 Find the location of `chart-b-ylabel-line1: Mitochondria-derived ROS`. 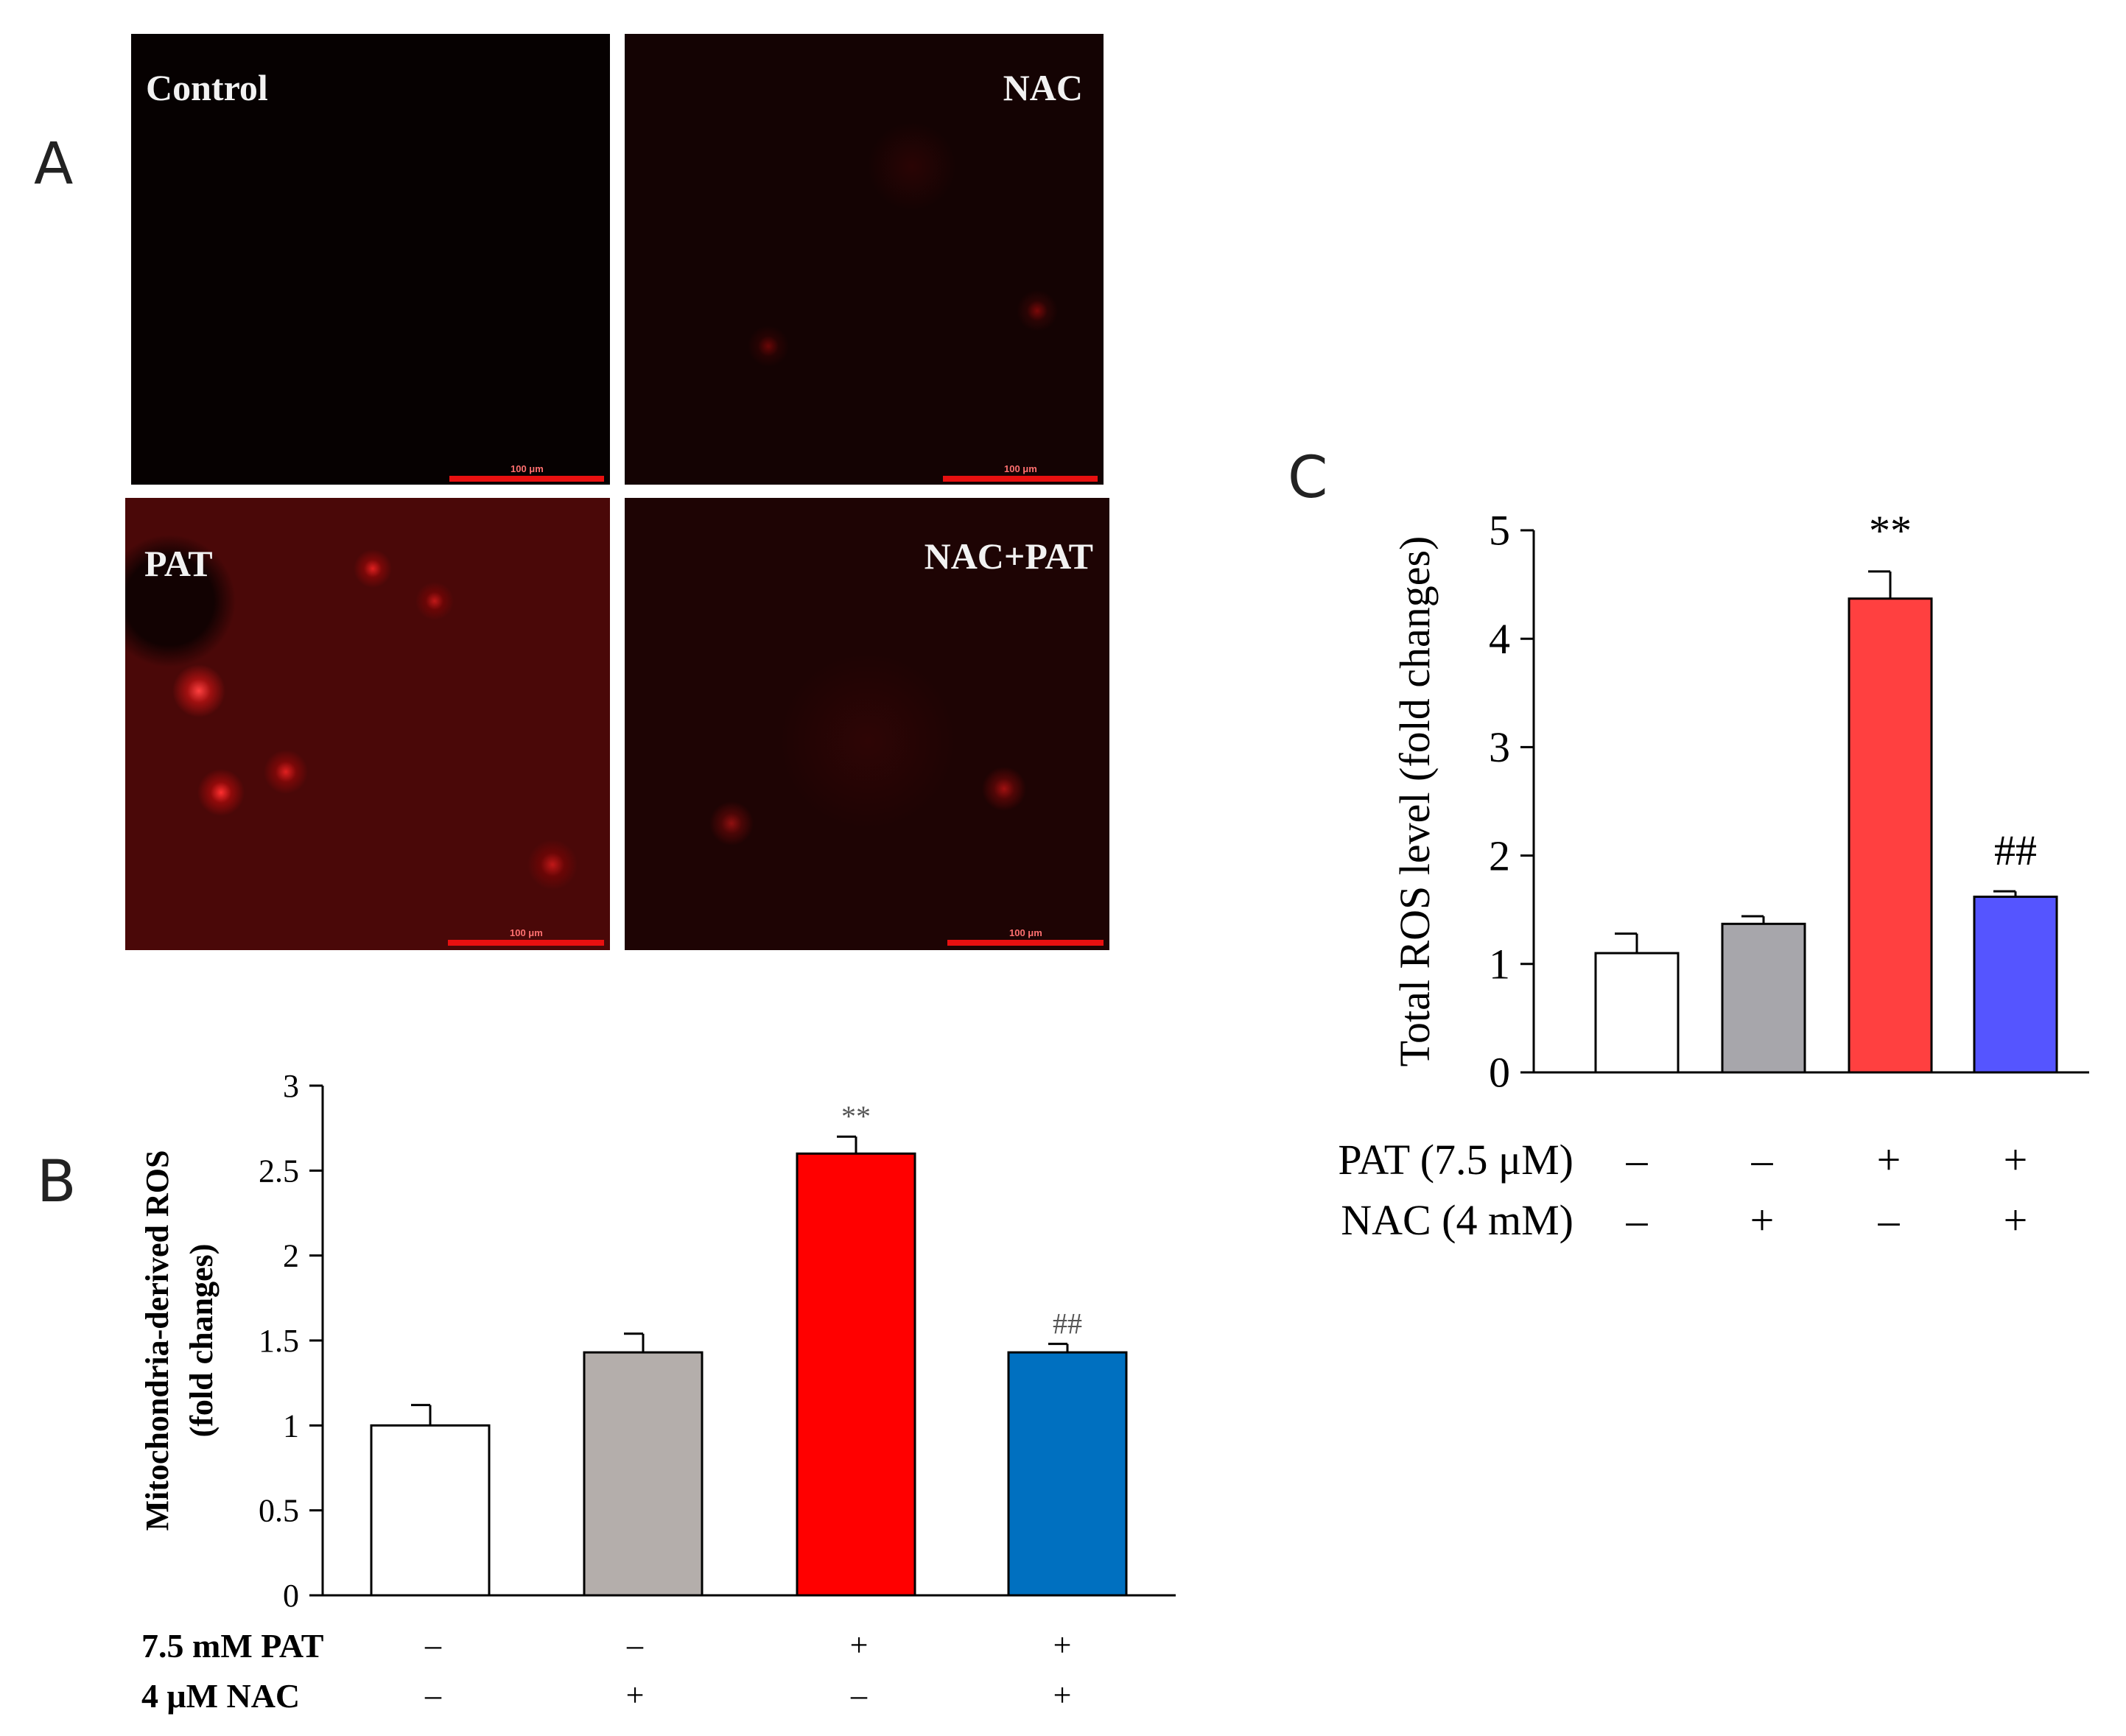

chart-b-ylabel-line1: Mitochondria-derived ROS is located at coordinates (157, 1340).